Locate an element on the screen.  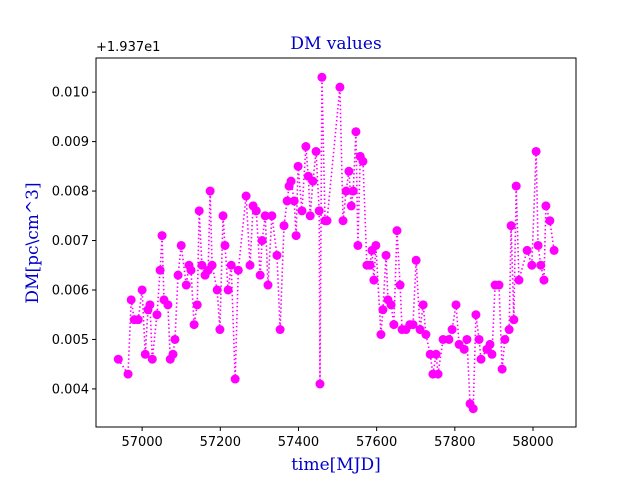
x-tick-label: 58000 is located at coordinates (532, 442).